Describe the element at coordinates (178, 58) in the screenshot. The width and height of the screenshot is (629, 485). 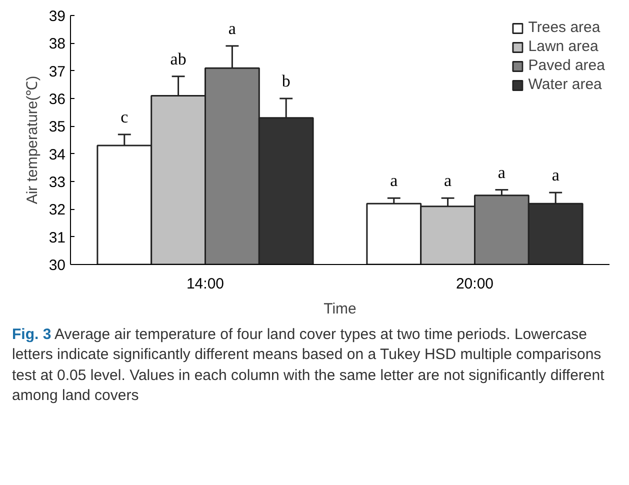
I see `data-label: ab` at that location.